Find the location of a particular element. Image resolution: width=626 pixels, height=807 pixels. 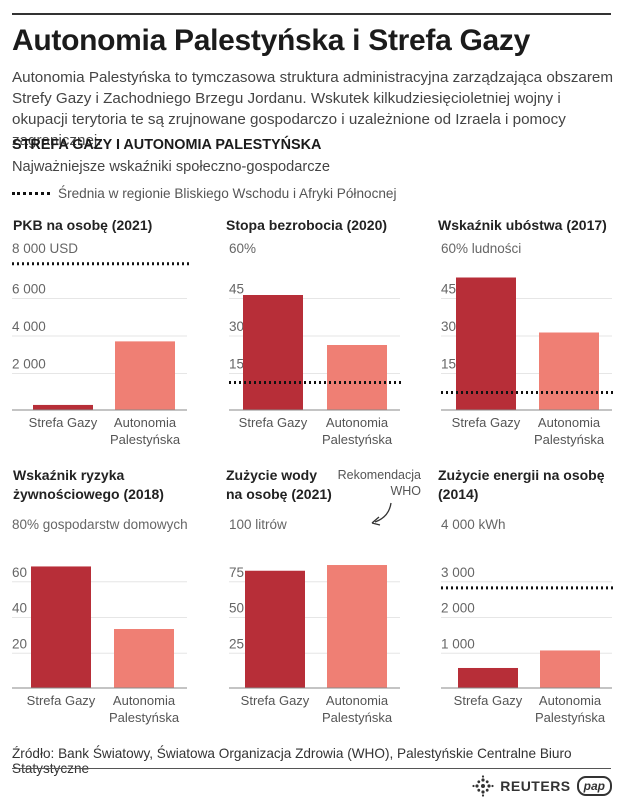

axis-unit-label: 60% ludności is located at coordinates (481, 248).